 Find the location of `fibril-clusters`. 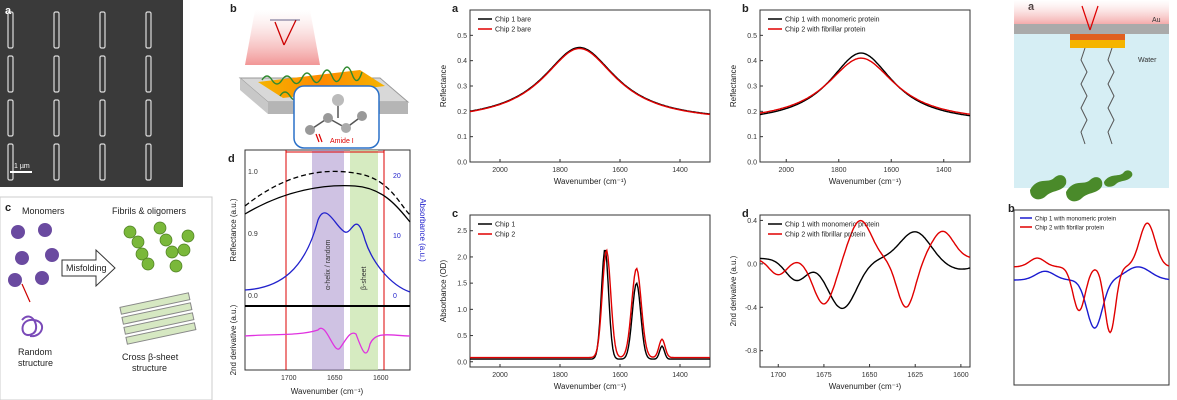

fibril-clusters is located at coordinates (159, 247).